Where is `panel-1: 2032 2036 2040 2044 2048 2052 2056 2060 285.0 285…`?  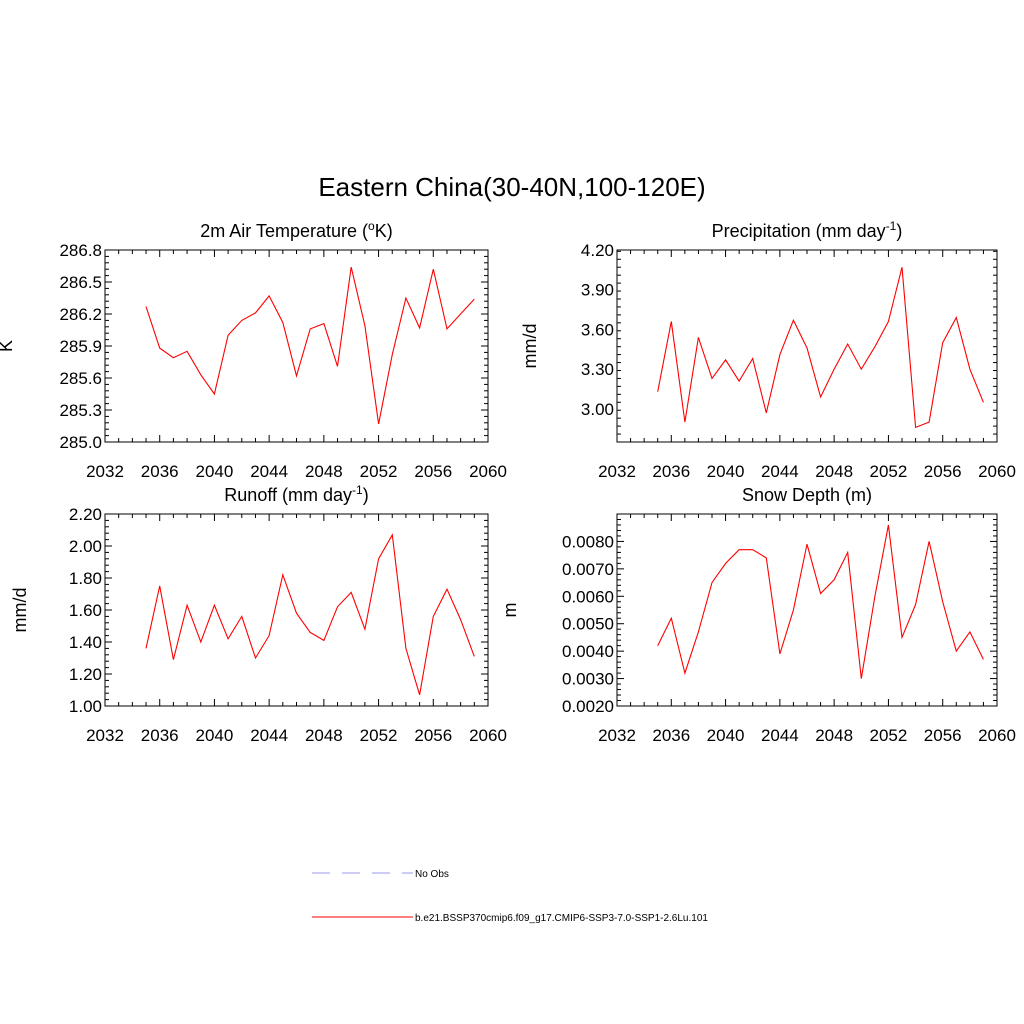
panel-1: 2032 2036 2040 2044 2048 2052 2056 2060 285.0 285… is located at coordinates (253, 350).